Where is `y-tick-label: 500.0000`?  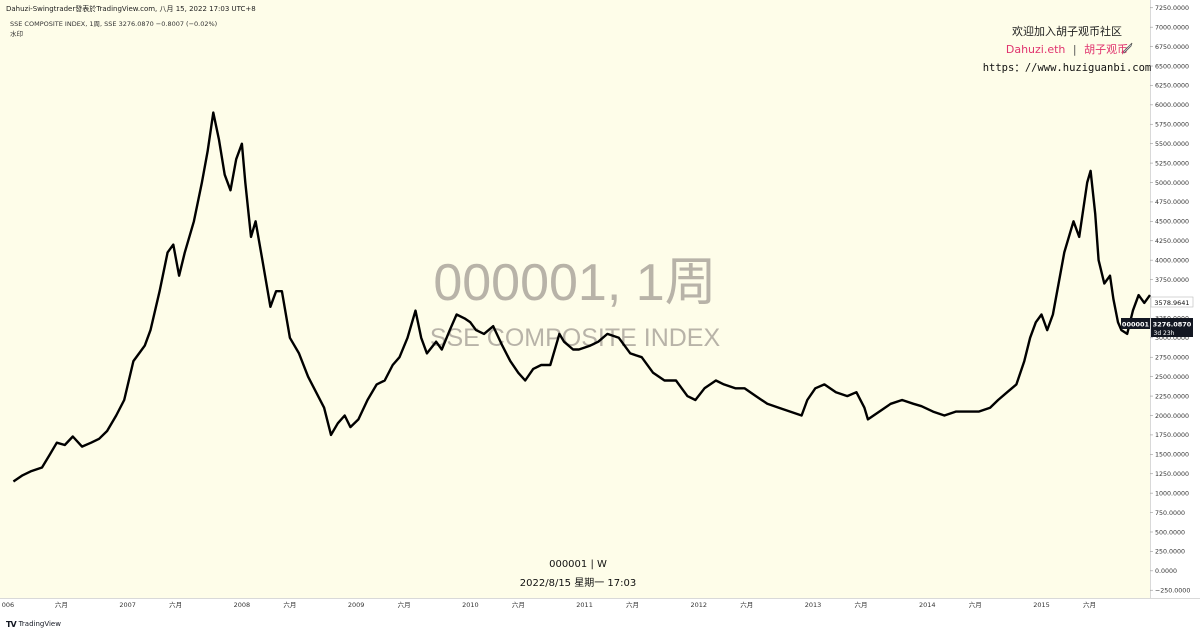
y-tick-label: 500.0000 is located at coordinates (1170, 532).